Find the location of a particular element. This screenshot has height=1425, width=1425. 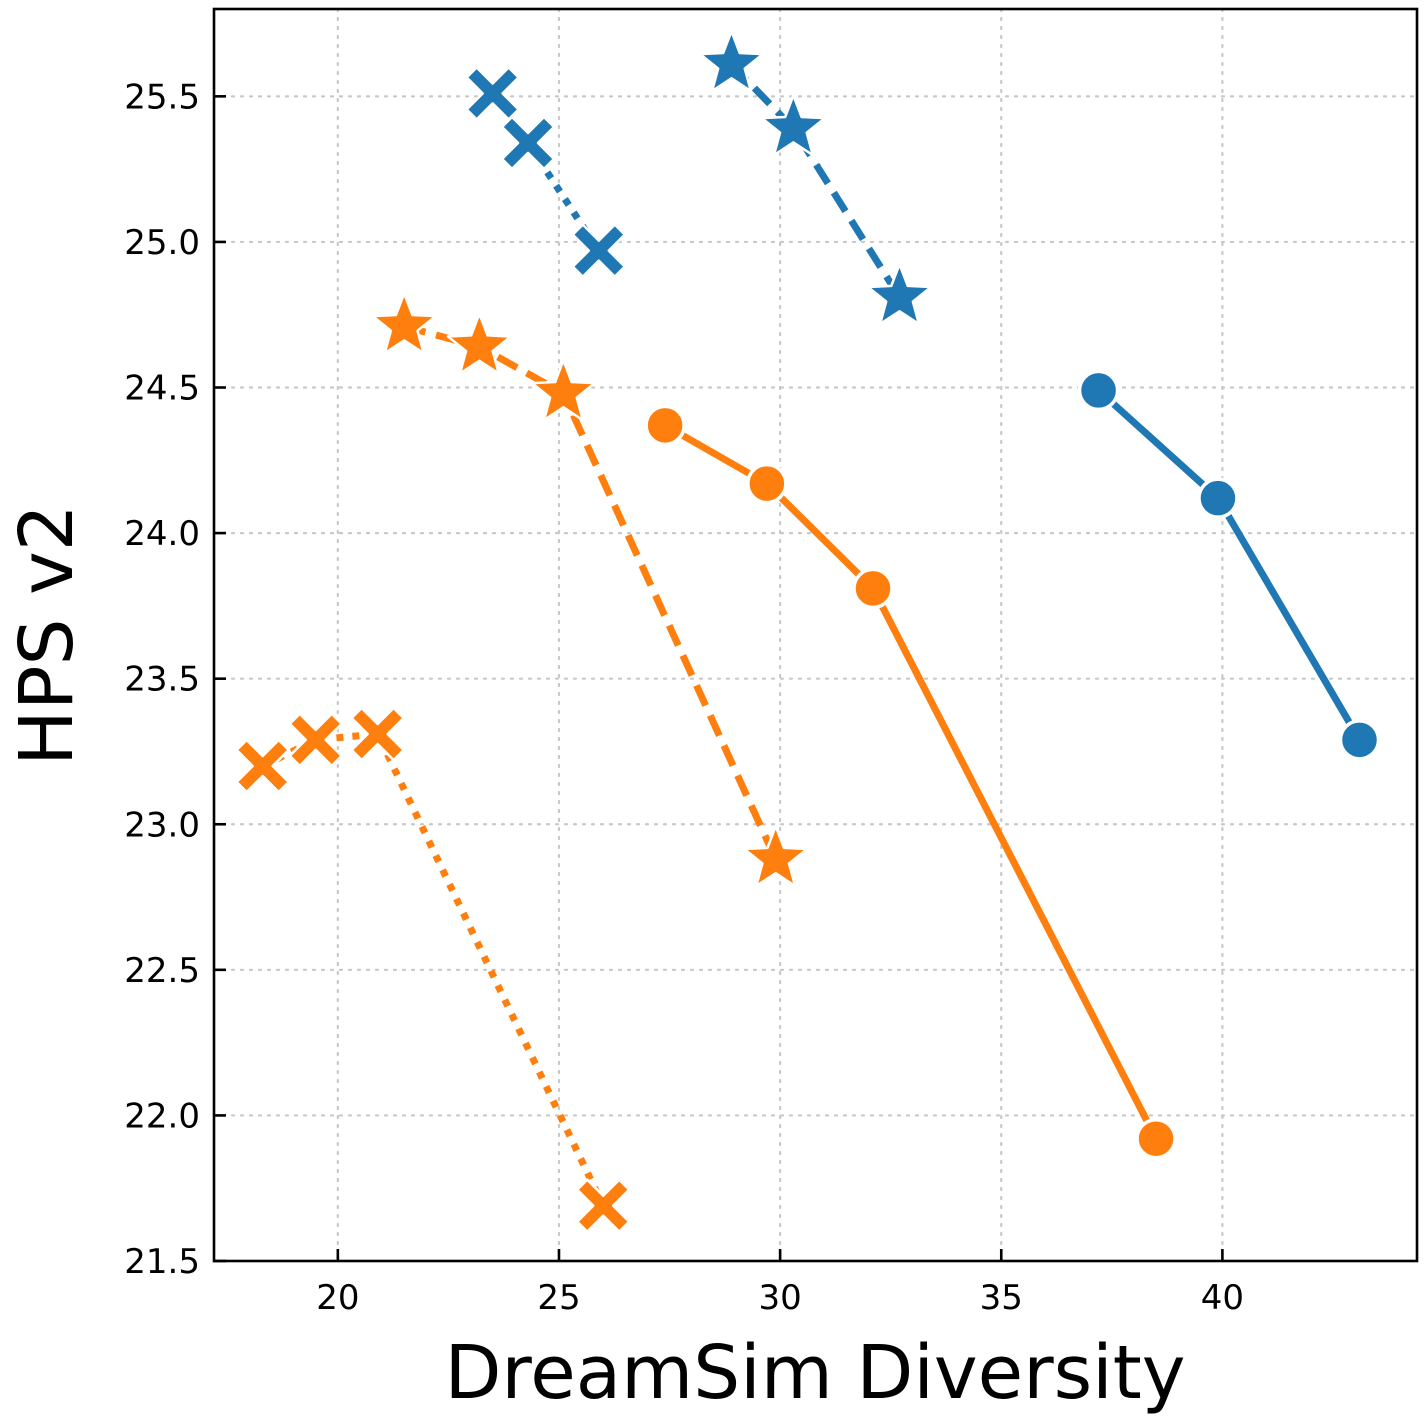

x-tick-label: 20 is located at coordinates (337, 1298).